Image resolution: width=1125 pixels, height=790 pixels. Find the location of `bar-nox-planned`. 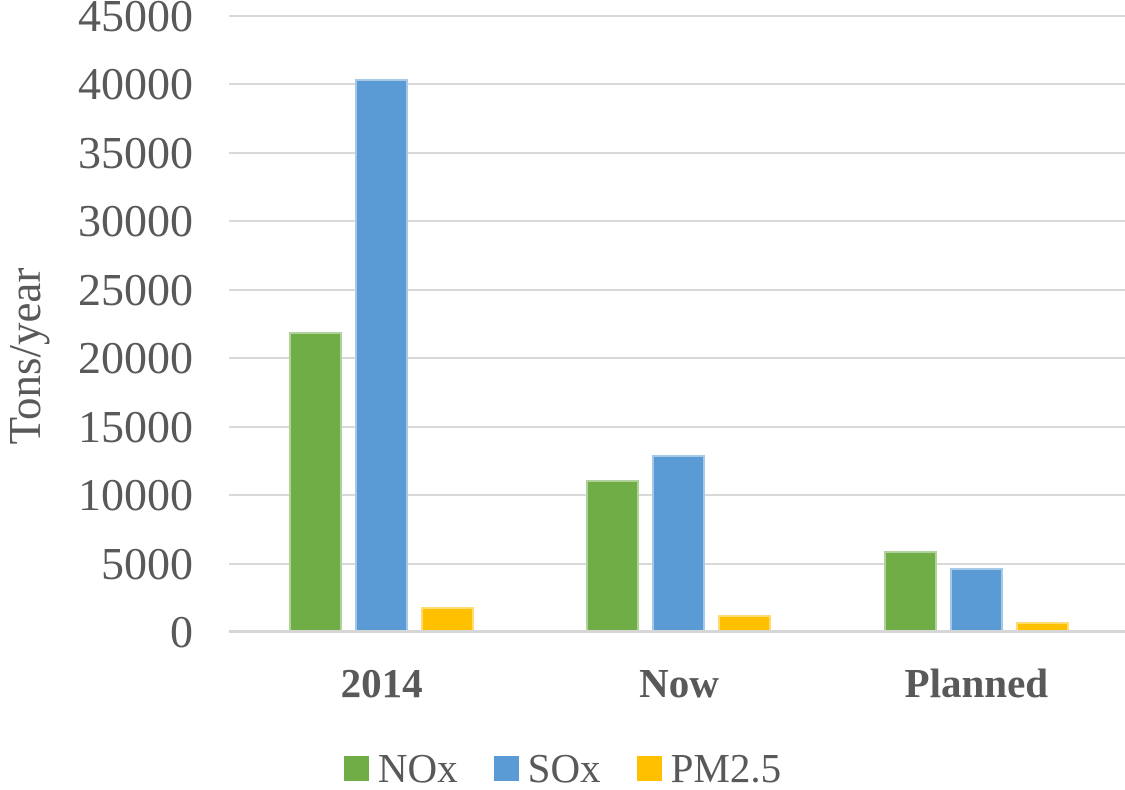

bar-nox-planned is located at coordinates (910, 591).